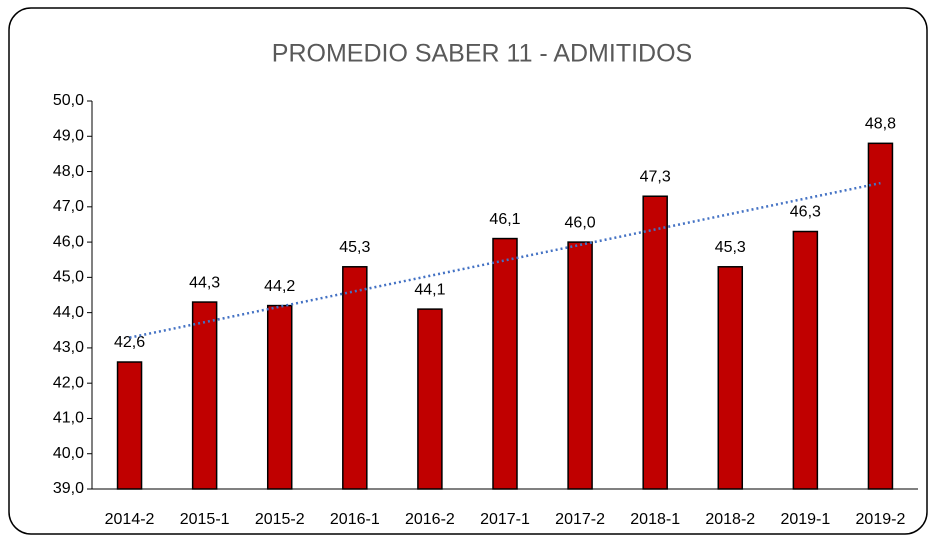 Image resolution: width=935 pixels, height=539 pixels. I want to click on x-tick-label: 2014-2, so click(130, 519).